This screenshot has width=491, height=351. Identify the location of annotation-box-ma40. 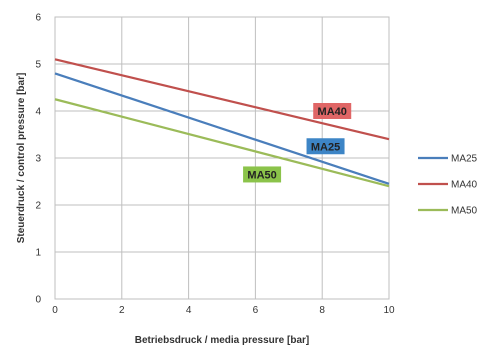
(332, 111).